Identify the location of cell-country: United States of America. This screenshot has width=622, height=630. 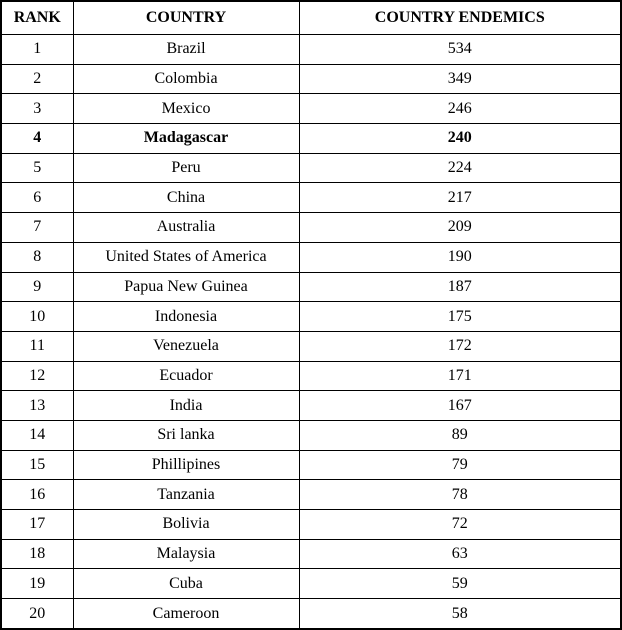
(186, 257).